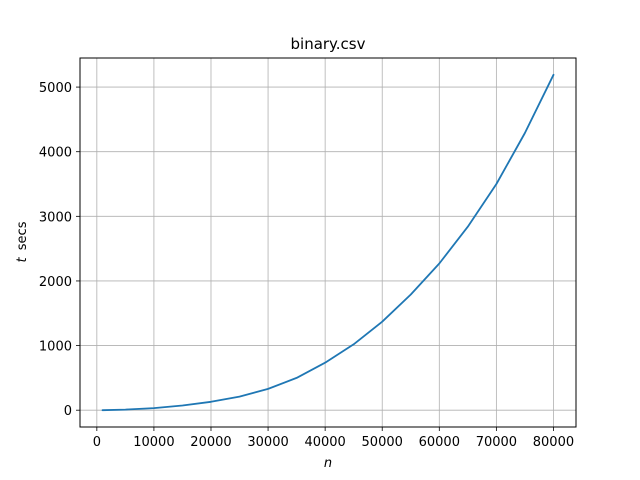 The image size is (640, 480). I want to click on y-tick-label: 4000, so click(55, 153).